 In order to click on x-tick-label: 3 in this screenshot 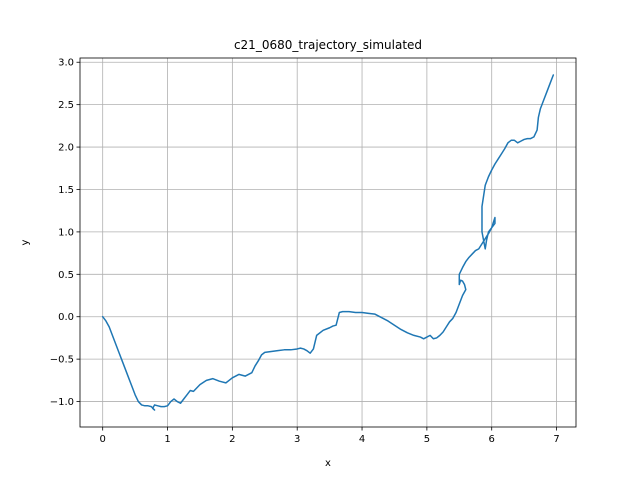, I will do `click(297, 439)`.